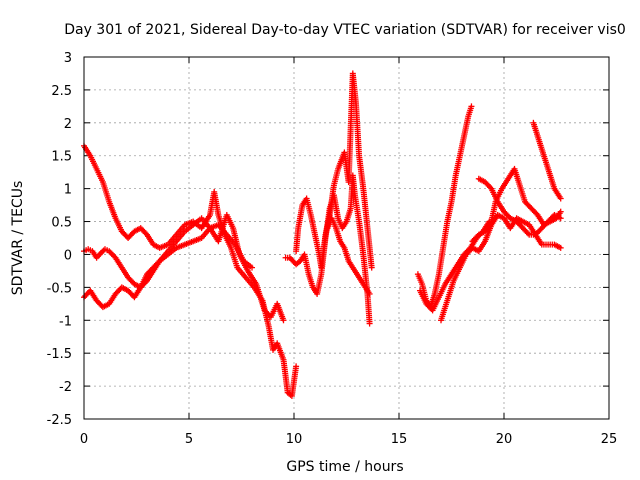 The height and width of the screenshot is (480, 640). What do you see at coordinates (59, 354) in the screenshot?
I see `y-tick-label: -1.5` at bounding box center [59, 354].